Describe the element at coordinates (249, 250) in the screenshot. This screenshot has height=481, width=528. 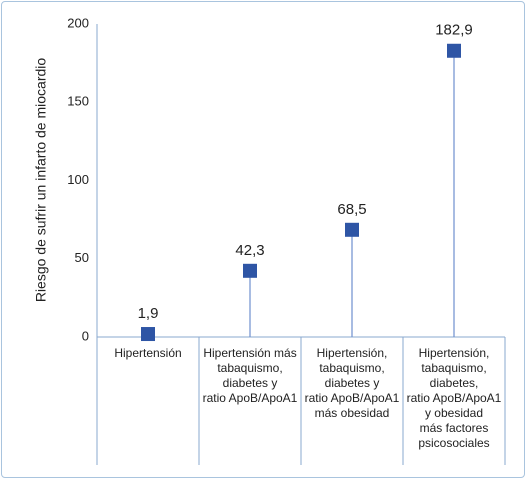
I see `value-label: 42,3` at that location.